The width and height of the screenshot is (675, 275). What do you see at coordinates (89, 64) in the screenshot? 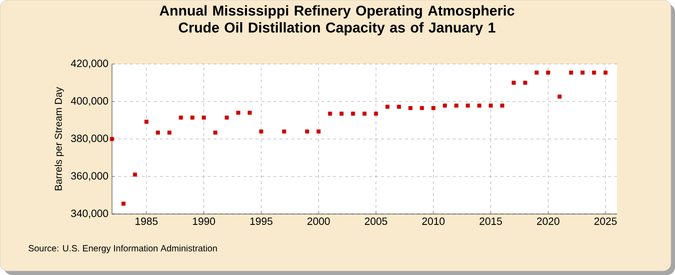
I see `y-tick-label: 420,000` at bounding box center [89, 64].